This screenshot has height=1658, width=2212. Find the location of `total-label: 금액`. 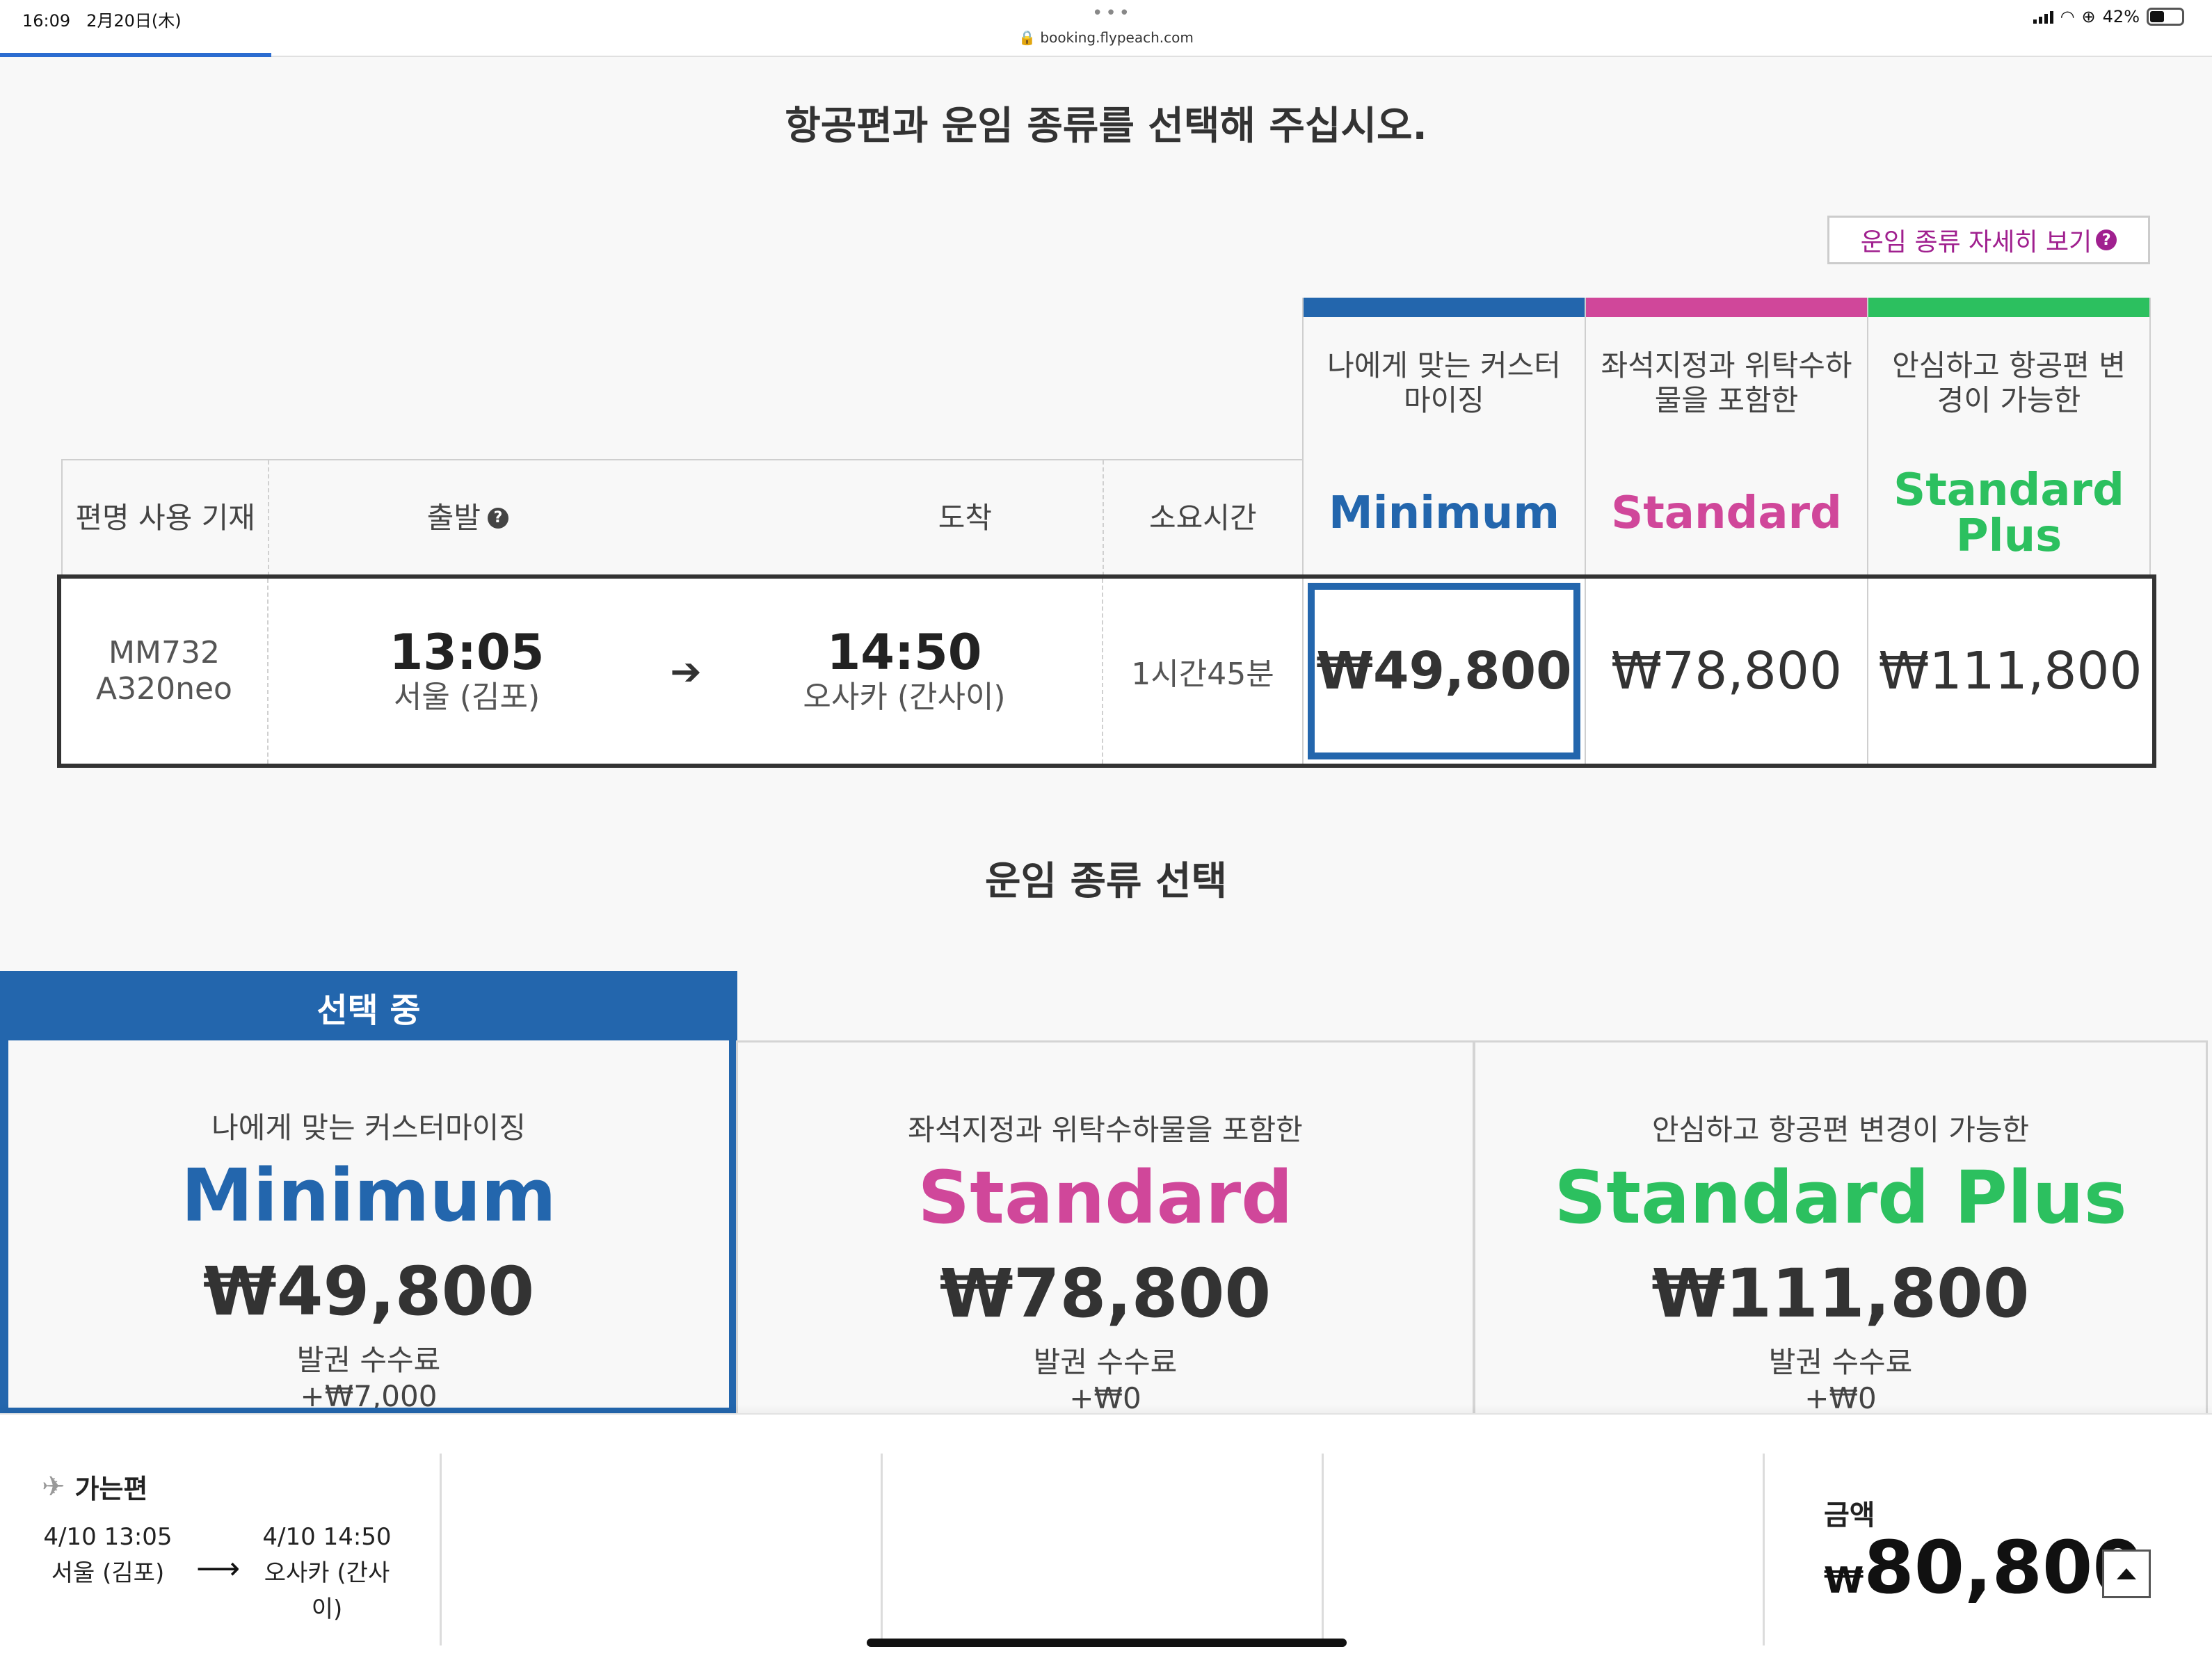

total-label: 금액 is located at coordinates (1849, 1515).